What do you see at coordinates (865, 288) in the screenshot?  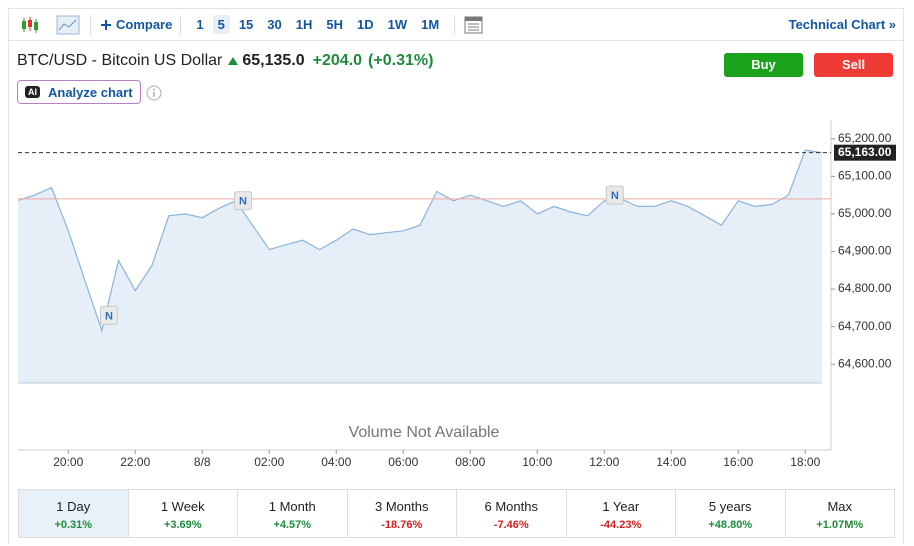 I see `y-tick-label: 64,800.00` at bounding box center [865, 288].